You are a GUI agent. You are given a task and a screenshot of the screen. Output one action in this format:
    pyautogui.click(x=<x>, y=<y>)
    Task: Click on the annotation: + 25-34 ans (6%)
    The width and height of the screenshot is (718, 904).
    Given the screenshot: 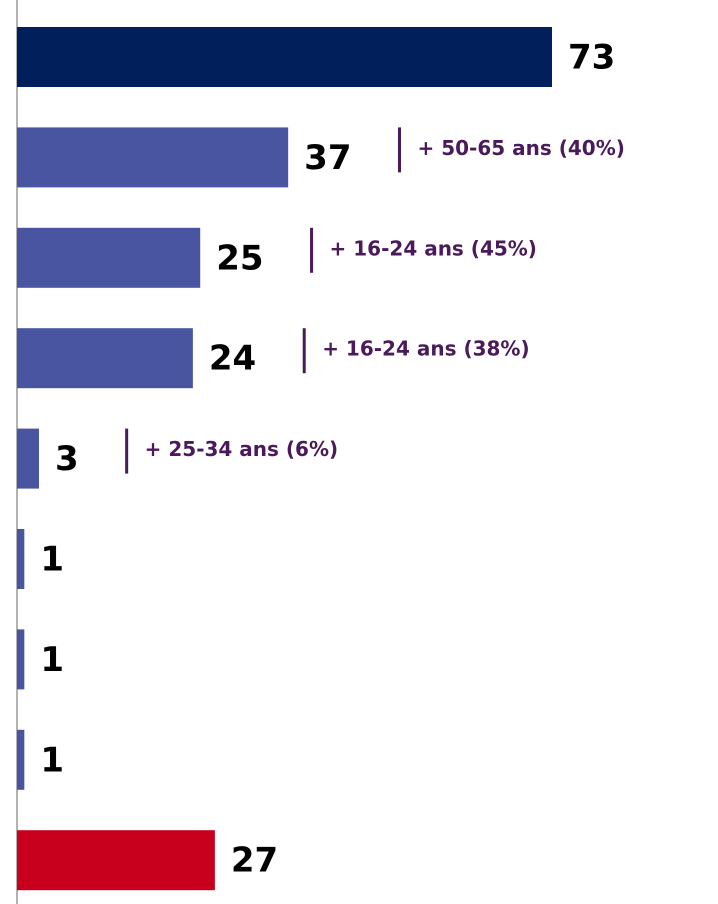 What is the action you would take?
    pyautogui.click(x=242, y=449)
    